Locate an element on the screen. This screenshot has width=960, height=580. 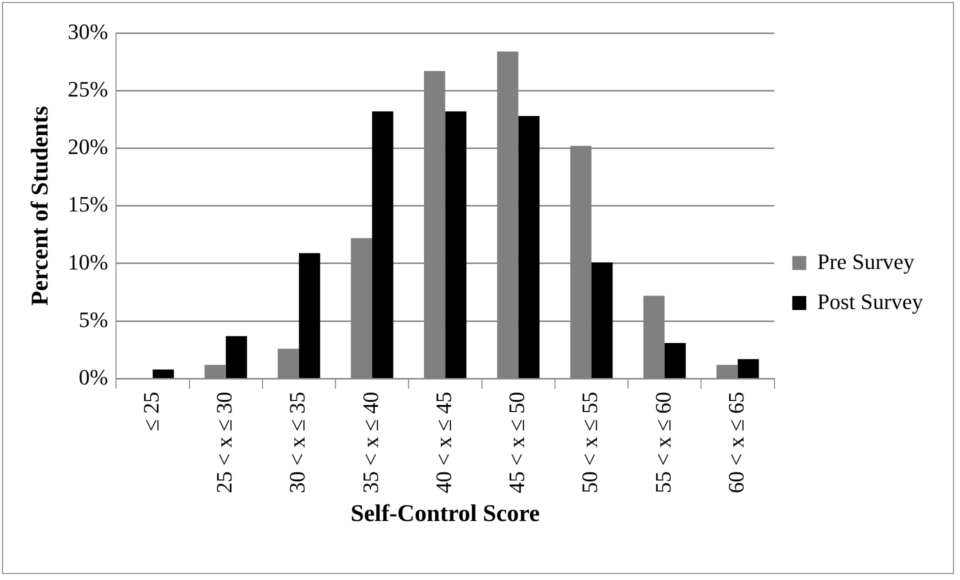
x-tick-label: 30 < x ≤ 35 is located at coordinates (297, 443).